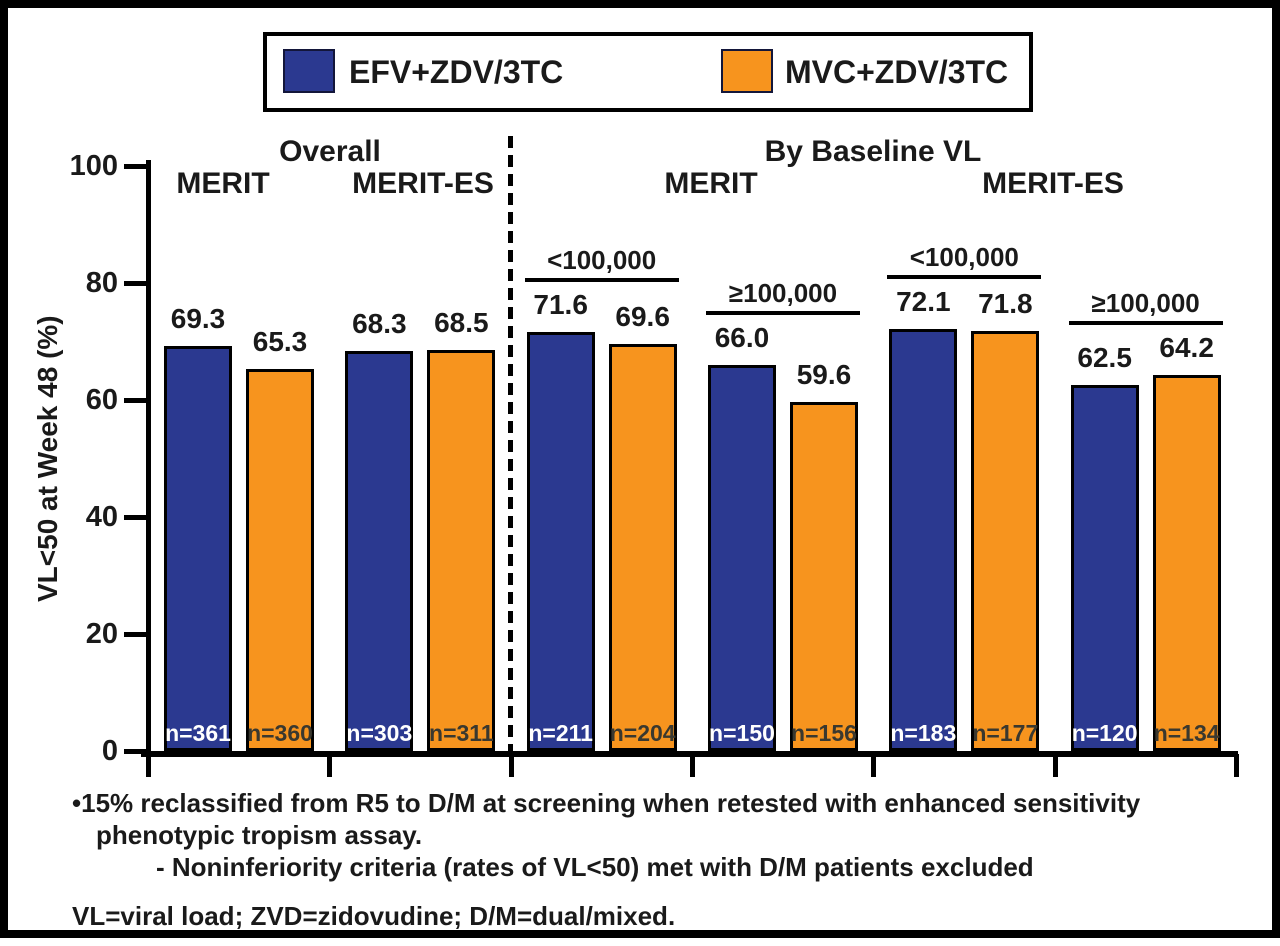  What do you see at coordinates (742, 337) in the screenshot?
I see `bar-value-label: 66.0` at bounding box center [742, 337].